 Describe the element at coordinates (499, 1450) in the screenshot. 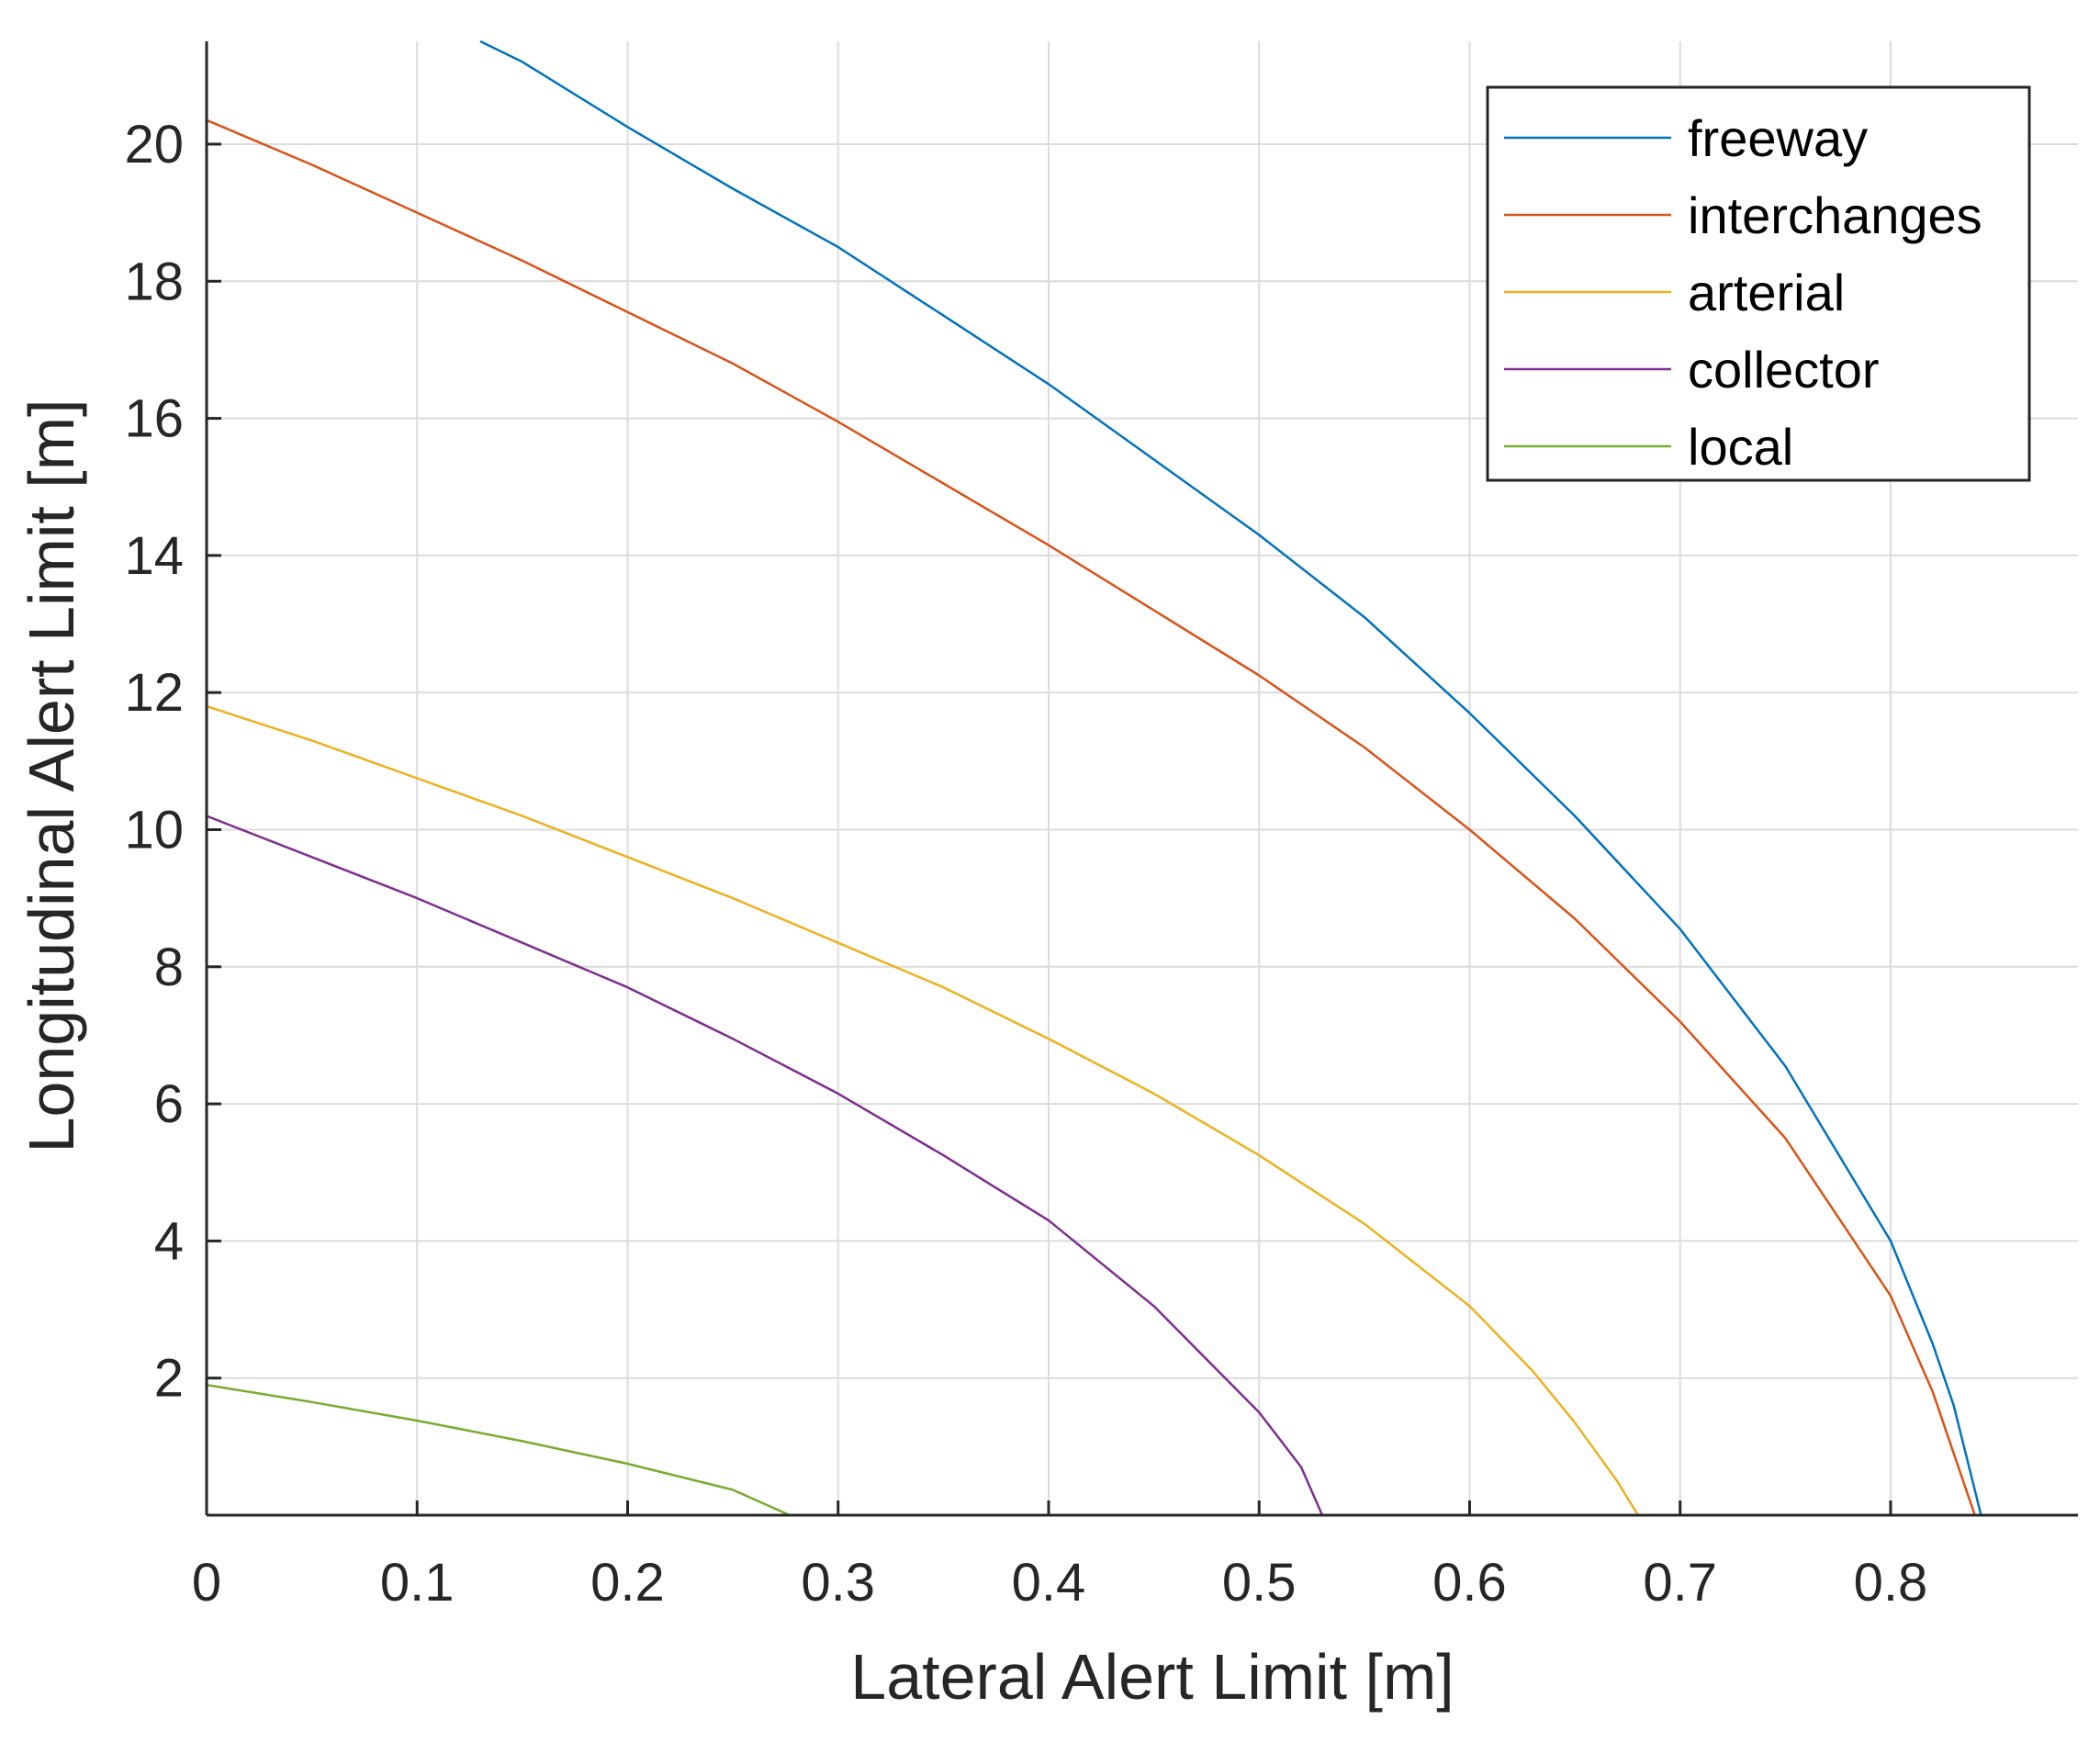

I see `series-line-local` at that location.